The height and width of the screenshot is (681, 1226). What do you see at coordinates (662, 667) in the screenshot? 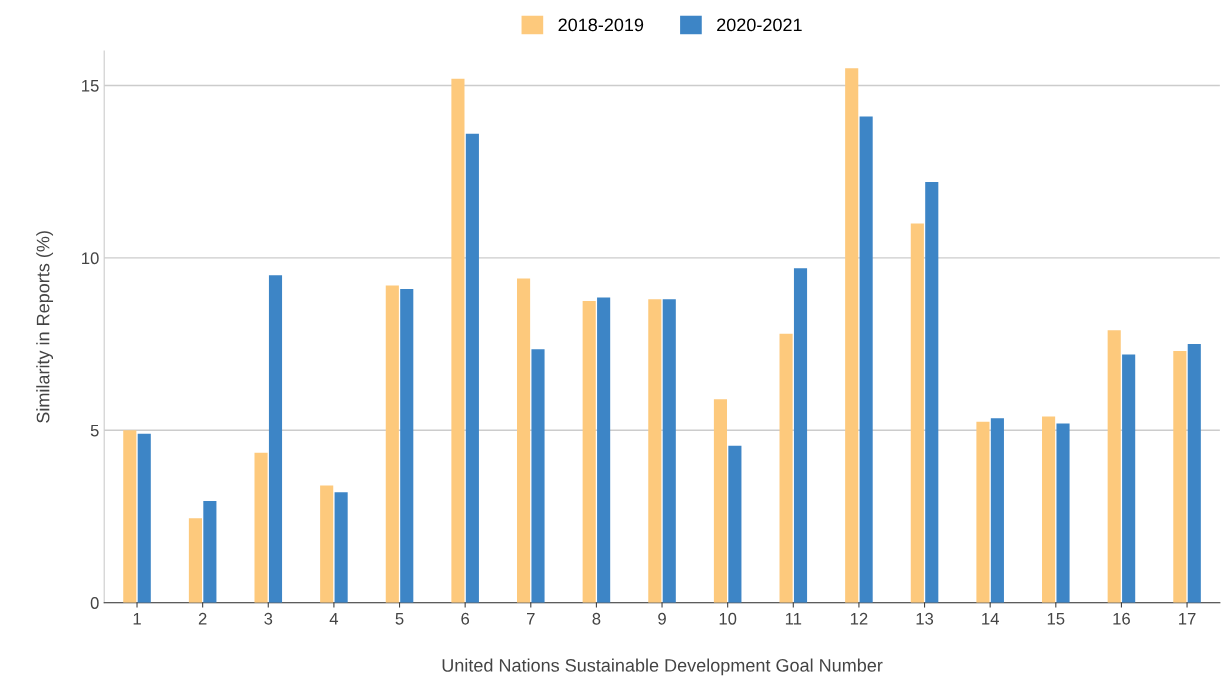
I see `x-axis-title: United Nations Sustainable Development Goal Number` at bounding box center [662, 667].